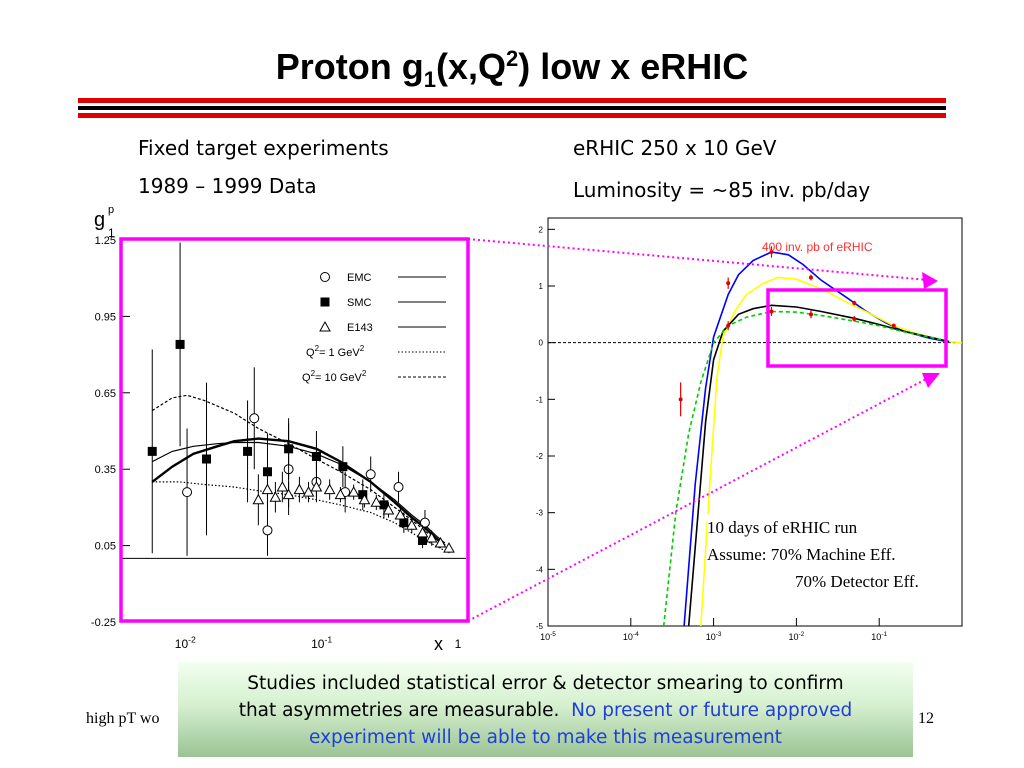 Image resolution: width=1024 pixels, height=768 pixels. What do you see at coordinates (105, 470) in the screenshot?
I see `left-ytick-label: 0.35` at bounding box center [105, 470].